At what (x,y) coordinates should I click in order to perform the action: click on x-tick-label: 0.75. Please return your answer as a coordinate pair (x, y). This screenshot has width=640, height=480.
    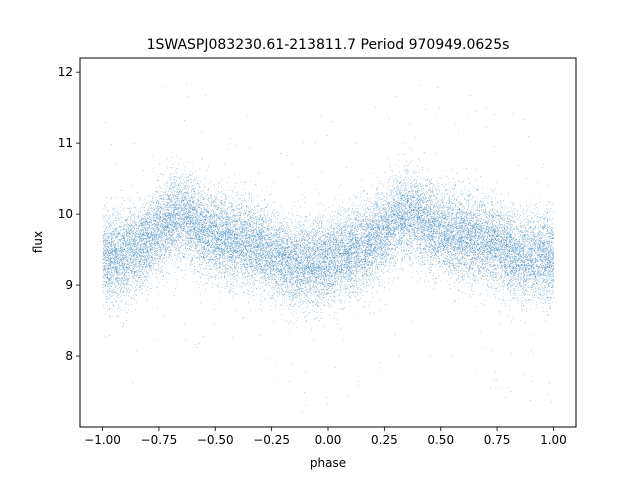
    Looking at the image, I should click on (497, 440).